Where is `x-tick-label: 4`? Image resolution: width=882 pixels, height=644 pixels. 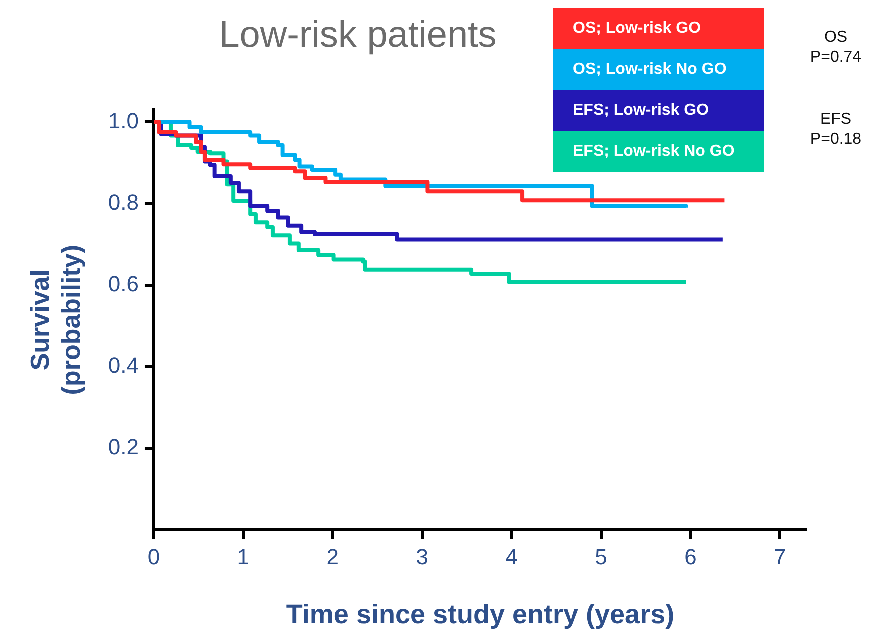
x-tick-label: 4 is located at coordinates (512, 557).